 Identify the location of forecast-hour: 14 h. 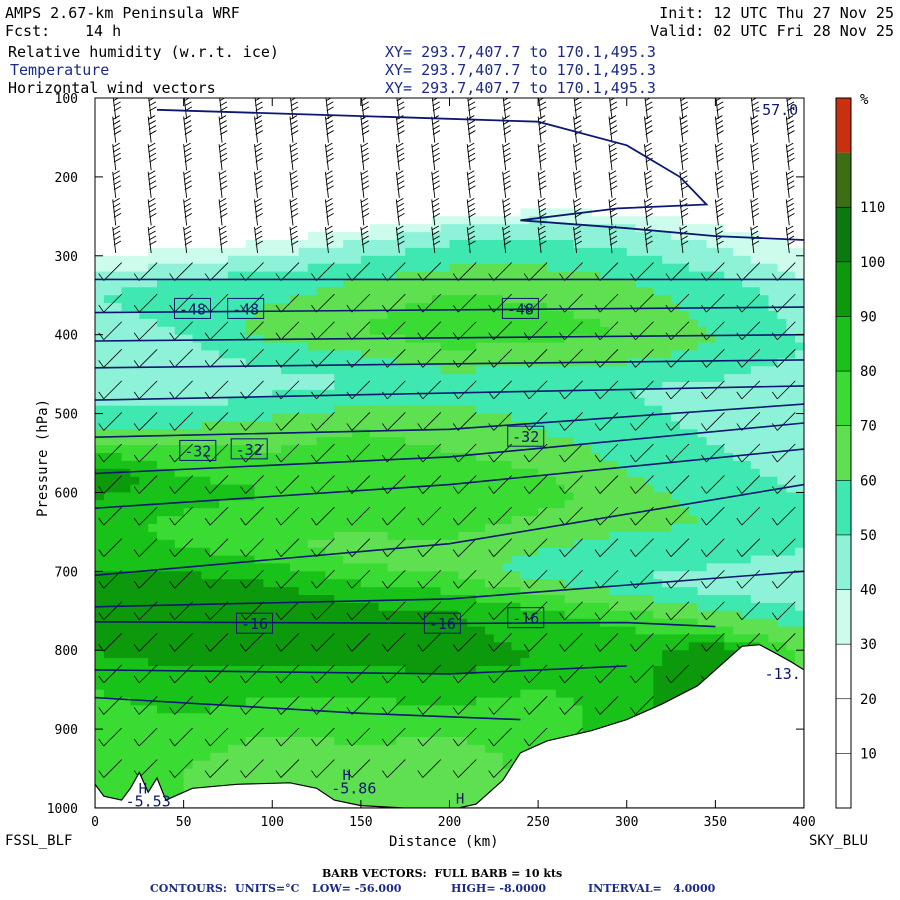
(103, 31).